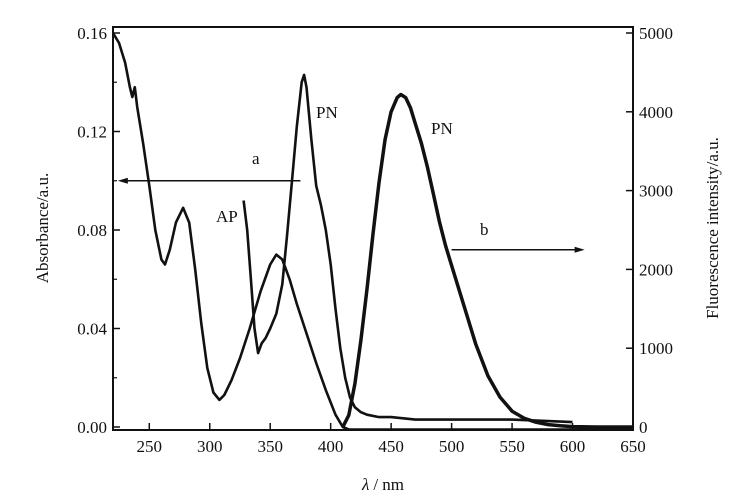  What do you see at coordinates (484, 229) in the screenshot?
I see `arrow-label-b: b` at bounding box center [484, 229].